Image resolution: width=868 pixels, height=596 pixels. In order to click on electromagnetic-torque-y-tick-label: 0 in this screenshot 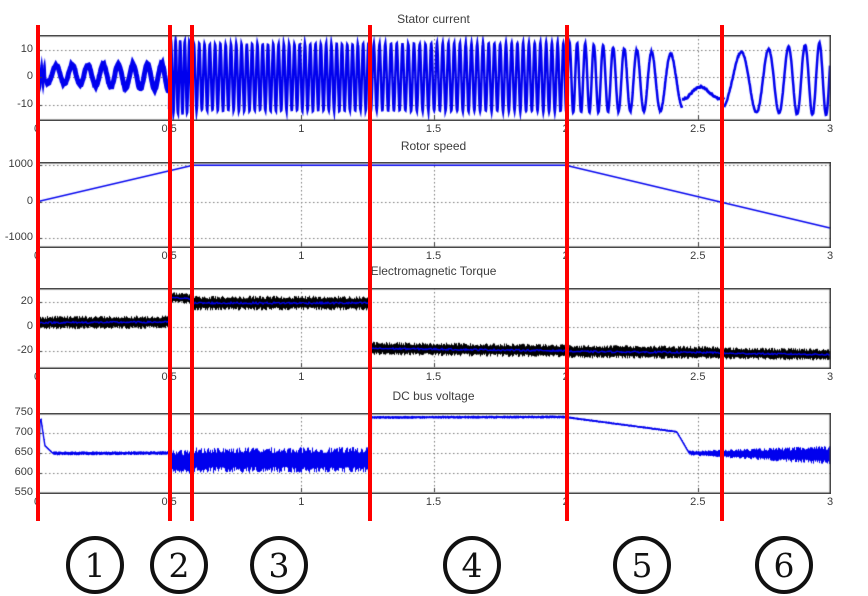, I will do `click(29, 325)`.